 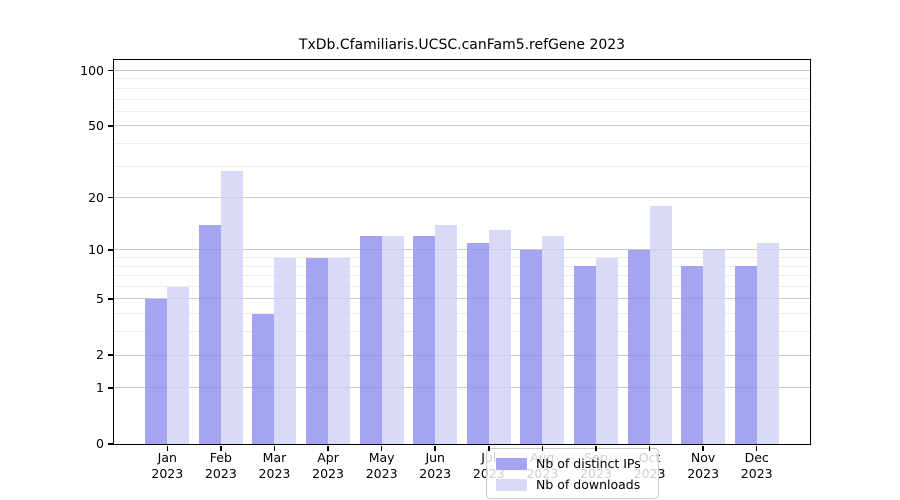 What do you see at coordinates (588, 463) in the screenshot?
I see `legend-label-distinct-ips: Nb of distinct IPs` at bounding box center [588, 463].